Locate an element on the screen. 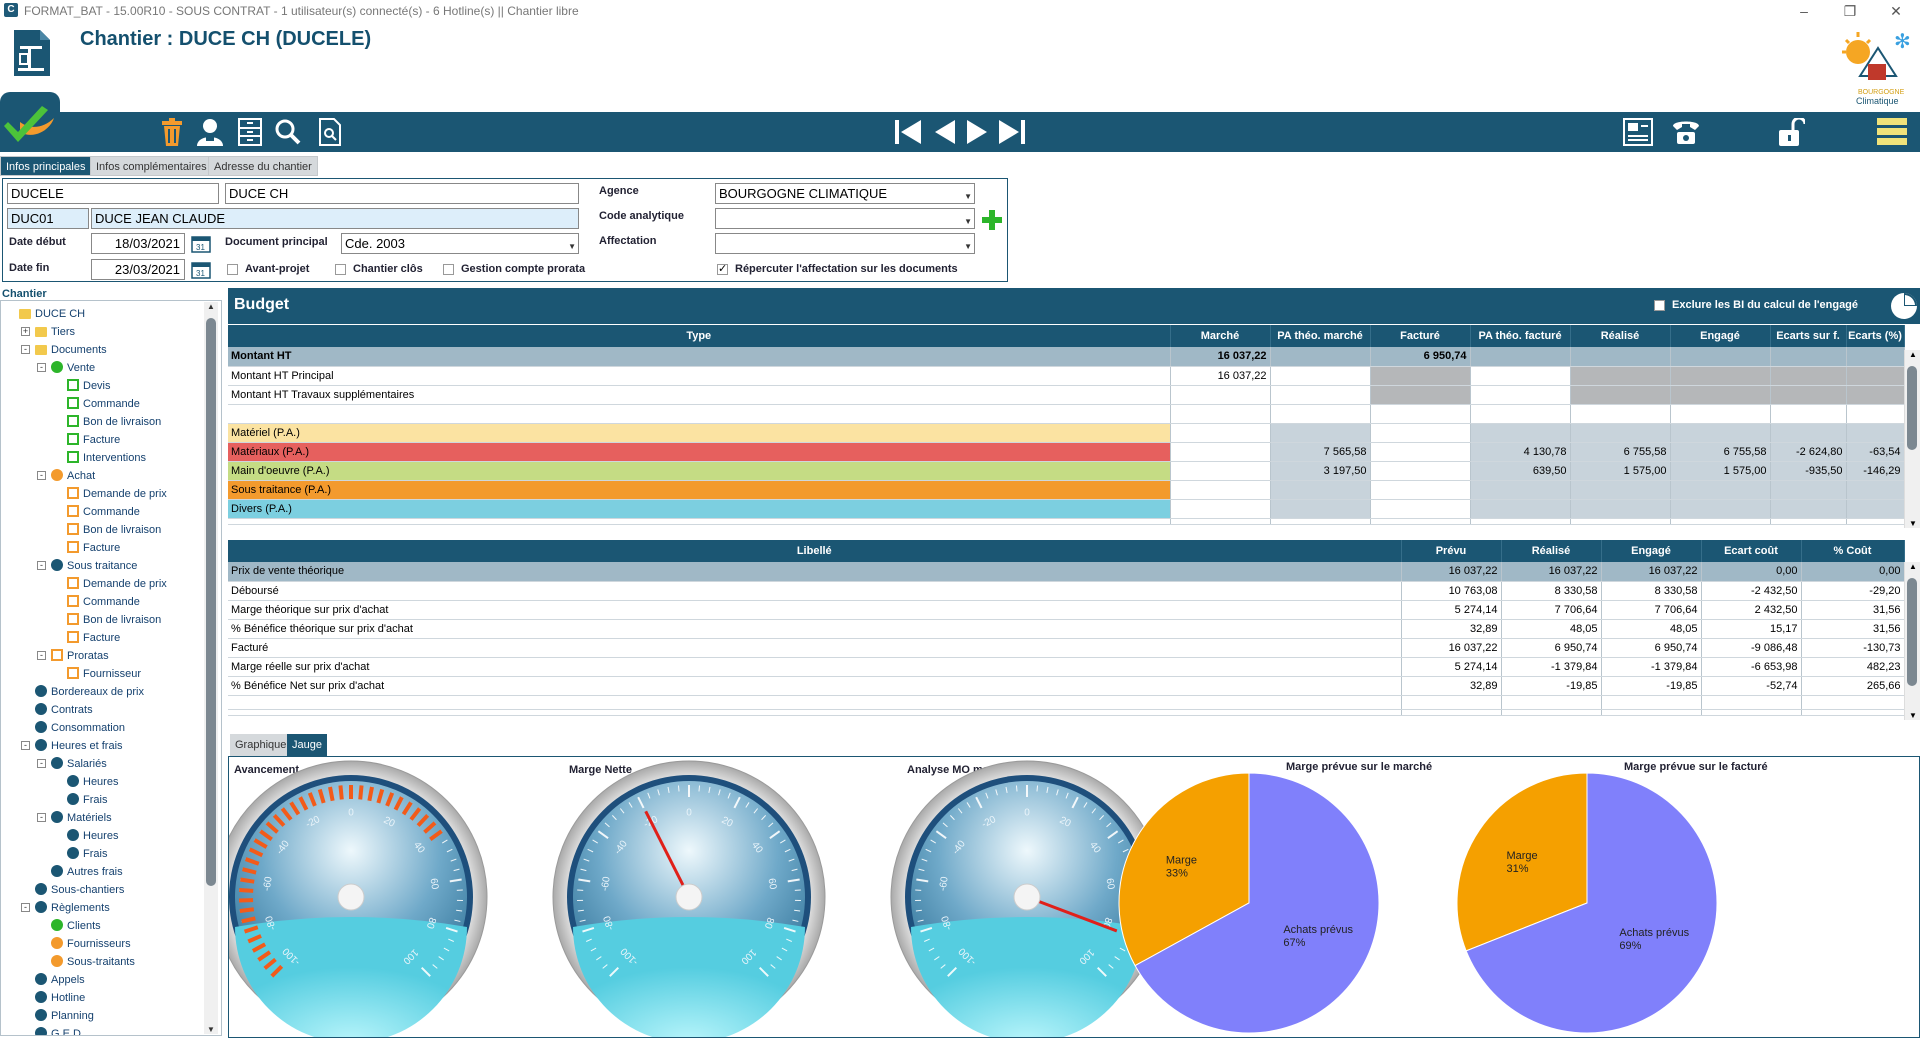 This screenshot has width=1920, height=1040. tree-item: Matériels is located at coordinates (81, 818).